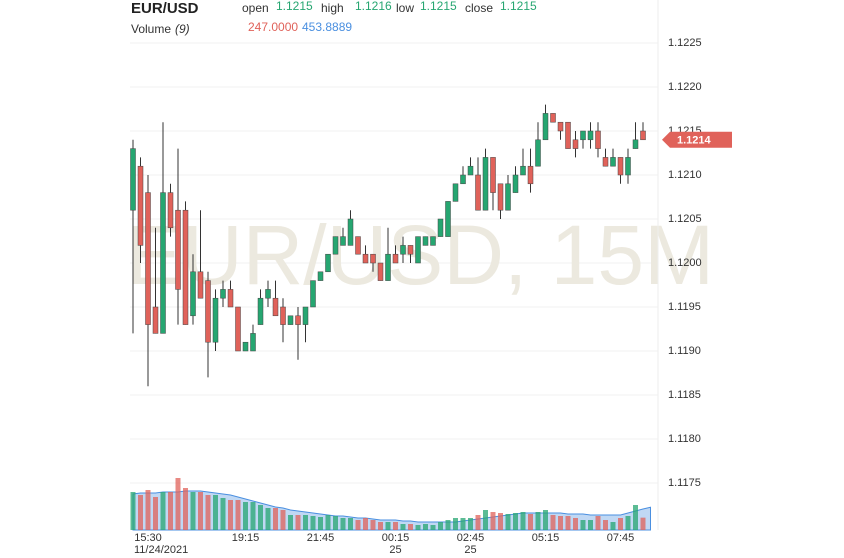 This screenshot has height=558, width=844. Describe the element at coordinates (321, 538) in the screenshot. I see `x-tick-label: 21:45` at that location.